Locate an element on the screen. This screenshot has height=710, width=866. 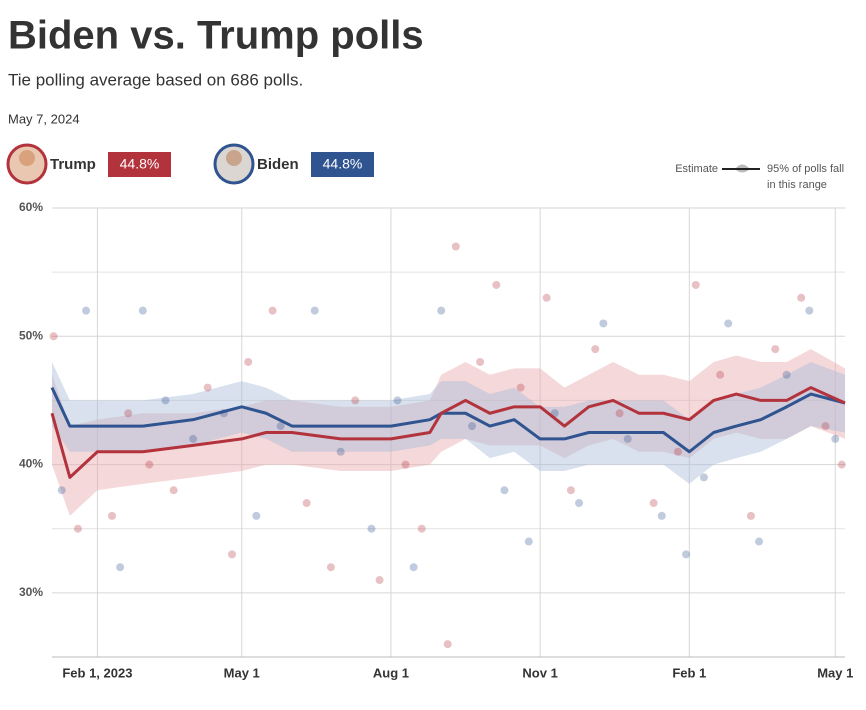
x-tick-label: Nov 1 is located at coordinates (539, 672).